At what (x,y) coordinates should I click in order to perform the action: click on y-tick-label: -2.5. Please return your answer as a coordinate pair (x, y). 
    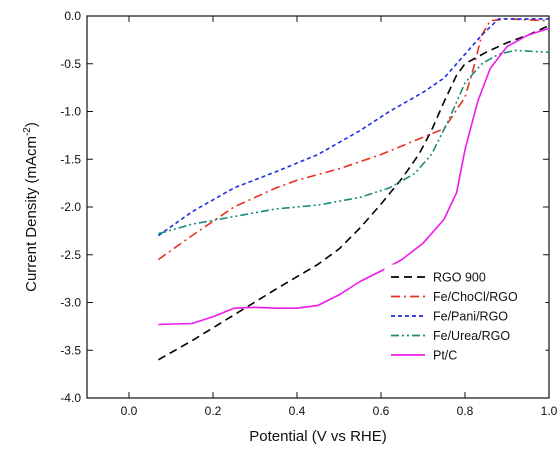
    Looking at the image, I should click on (70, 255).